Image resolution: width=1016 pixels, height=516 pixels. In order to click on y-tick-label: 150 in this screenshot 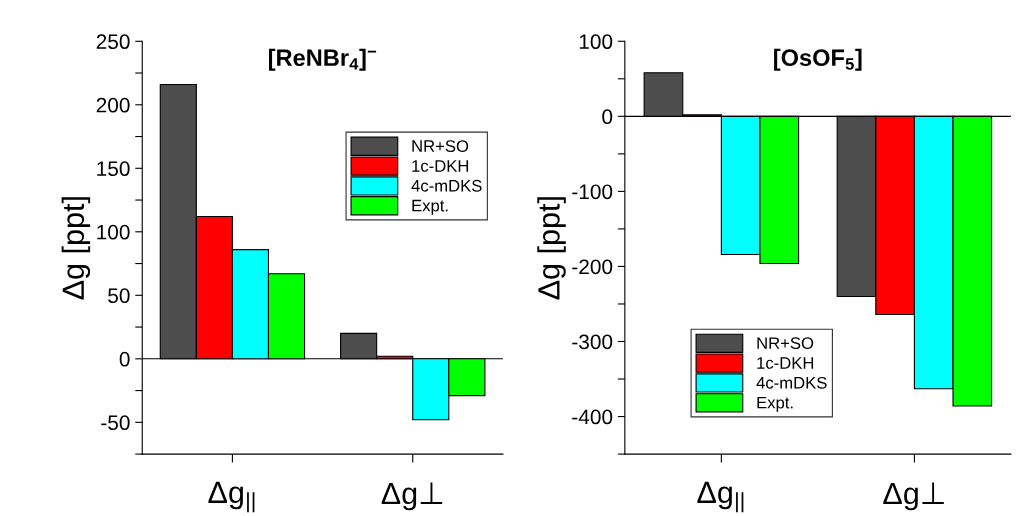, I will do `click(113, 169)`.